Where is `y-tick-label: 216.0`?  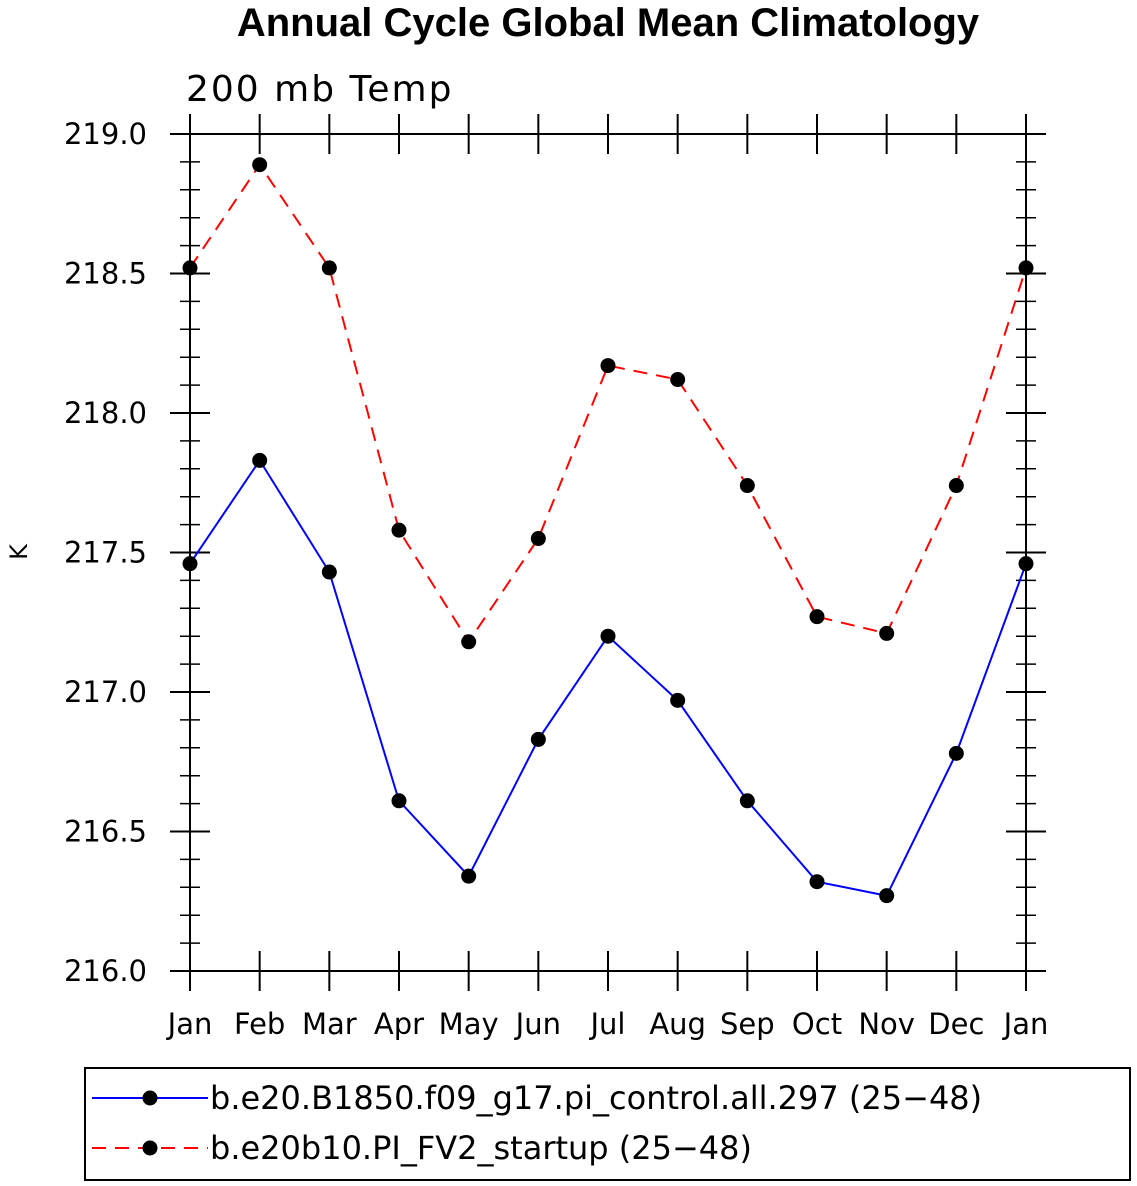 y-tick-label: 216.0 is located at coordinates (105, 971).